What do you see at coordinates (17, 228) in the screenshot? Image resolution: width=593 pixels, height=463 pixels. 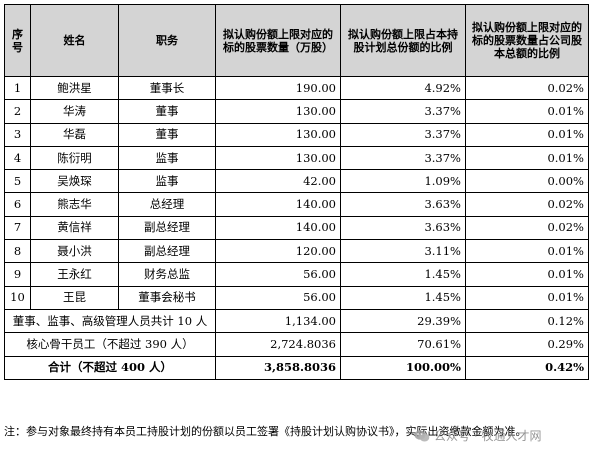 I see `row-no: 7` at bounding box center [17, 228].